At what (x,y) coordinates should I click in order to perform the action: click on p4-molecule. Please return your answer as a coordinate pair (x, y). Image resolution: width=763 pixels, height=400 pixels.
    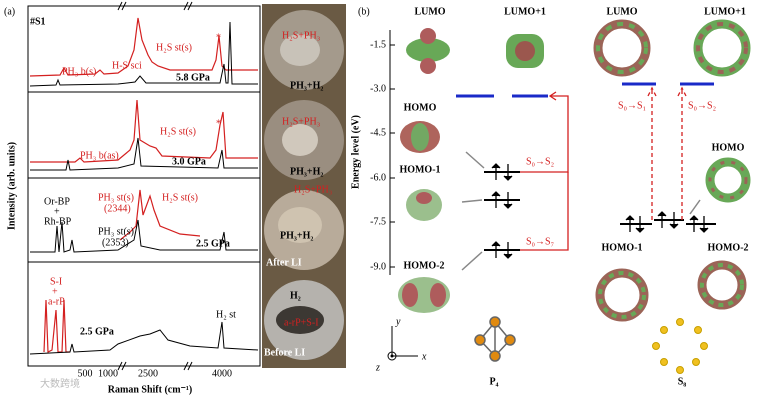
    Looking at the image, I should click on (495, 339).